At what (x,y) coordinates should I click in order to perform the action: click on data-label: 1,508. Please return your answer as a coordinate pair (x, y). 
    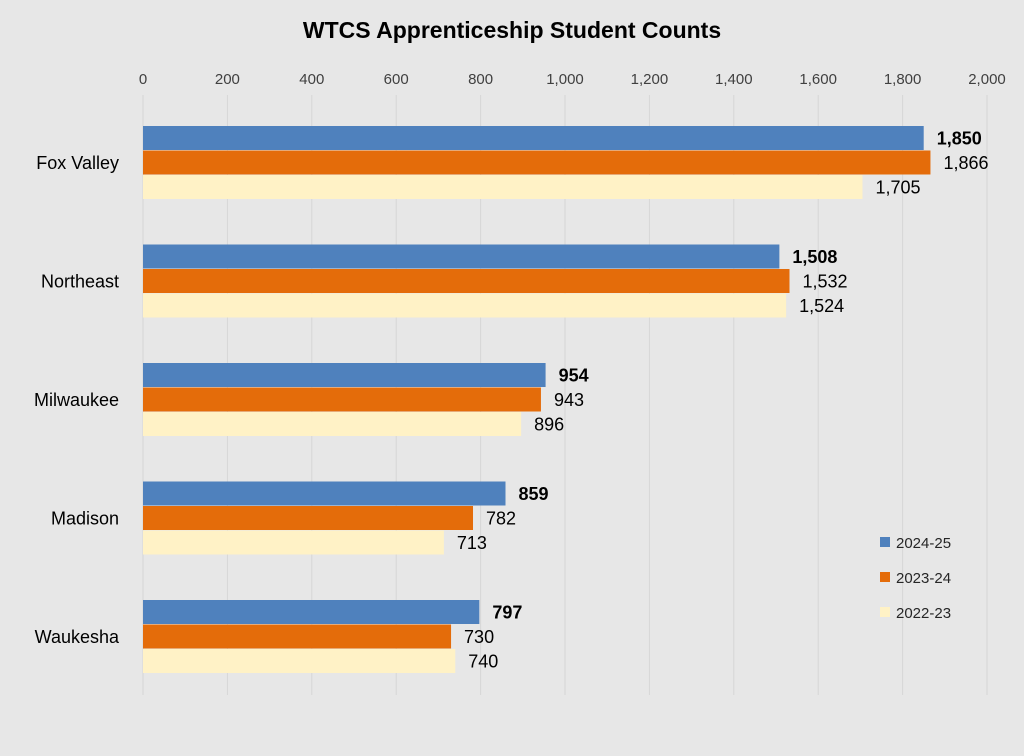
    Looking at the image, I should click on (814, 257).